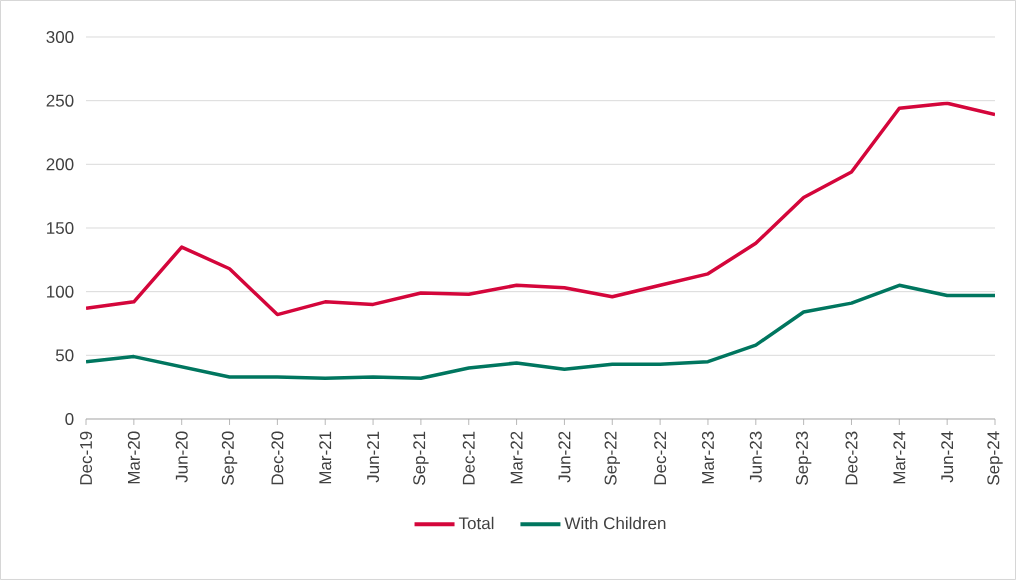  I want to click on y-tick-label: 100, so click(60, 291).